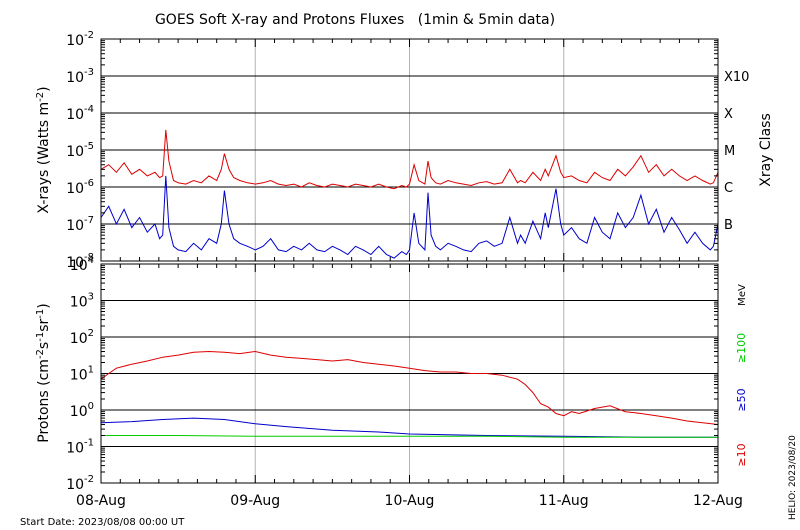 This screenshot has width=800, height=530. Describe the element at coordinates (80, 113) in the screenshot. I see `y-tick-label: 10⁻⁴` at that location.